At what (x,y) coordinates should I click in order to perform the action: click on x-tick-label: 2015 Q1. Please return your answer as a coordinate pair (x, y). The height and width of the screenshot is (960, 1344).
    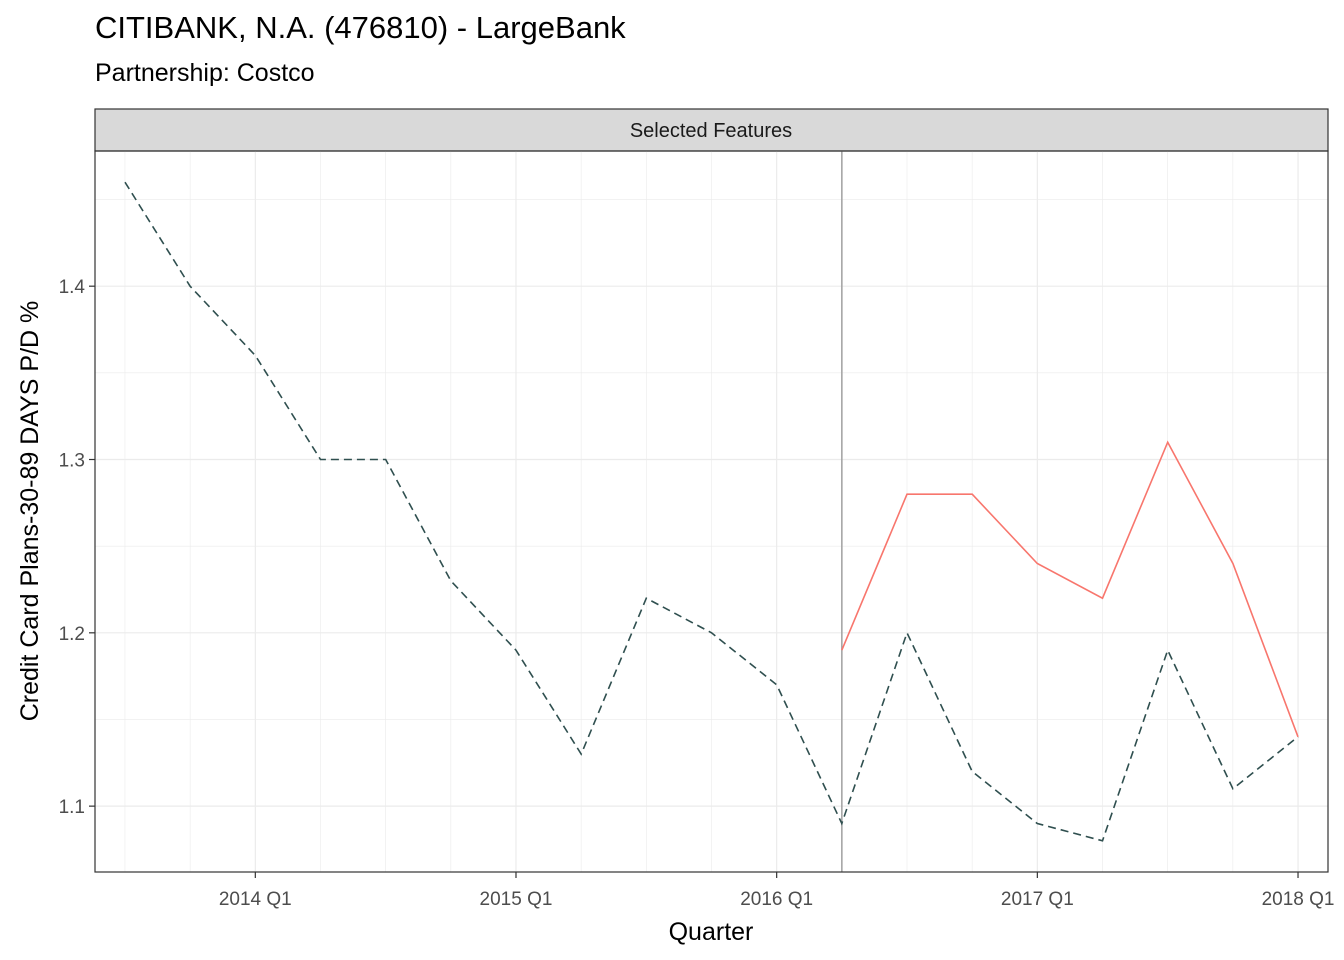
    Looking at the image, I should click on (516, 899).